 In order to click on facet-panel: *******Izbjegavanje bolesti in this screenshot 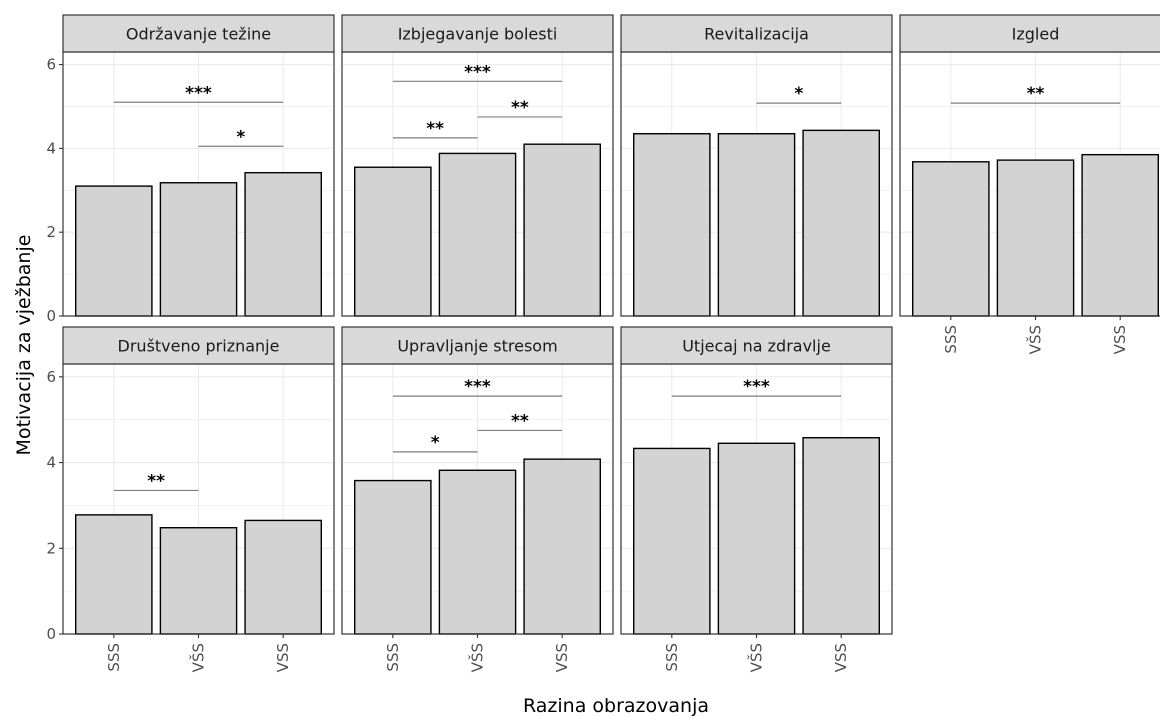, I will do `click(477, 165)`.